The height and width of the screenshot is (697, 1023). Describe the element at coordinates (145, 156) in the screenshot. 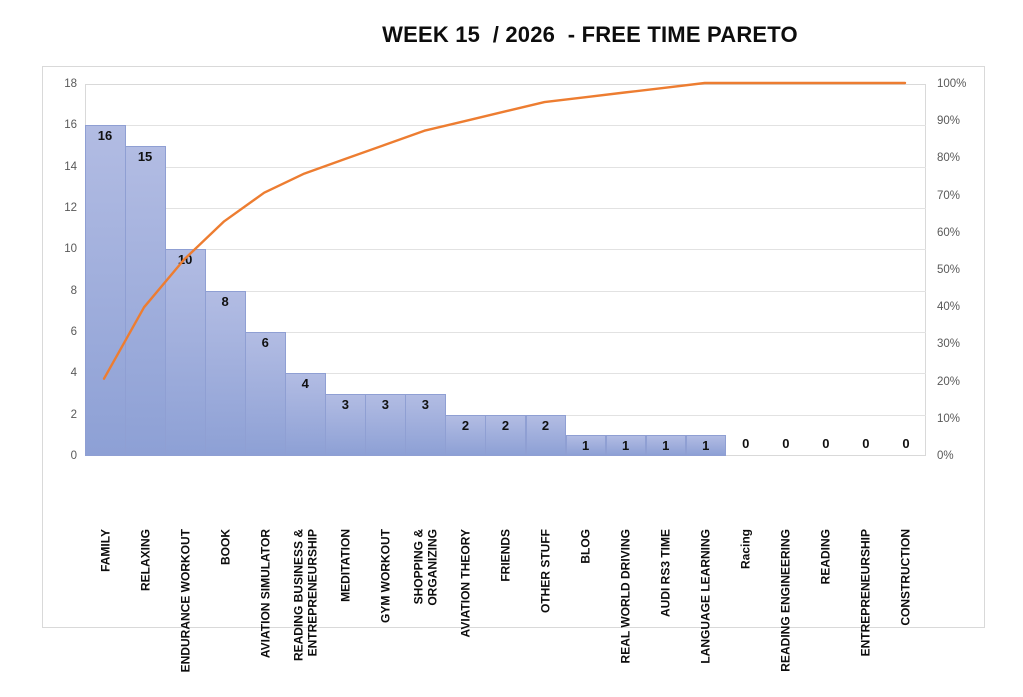

I see `bar-value-label: 15` at that location.